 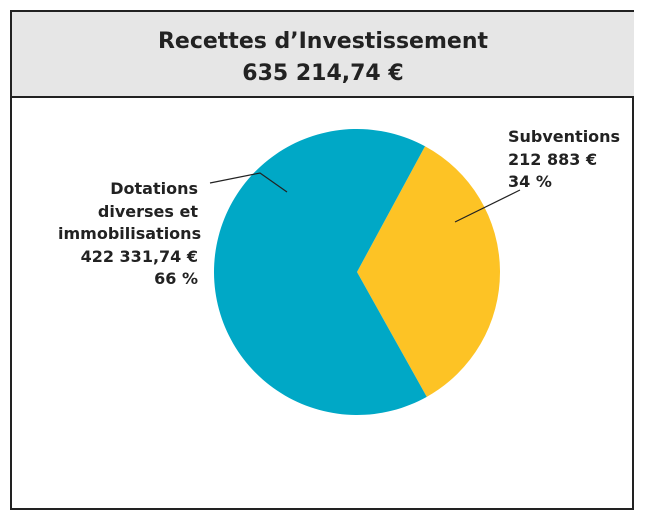 What do you see at coordinates (323, 73) in the screenshot?
I see `chart-subtitle: 635 214,74 €` at bounding box center [323, 73].